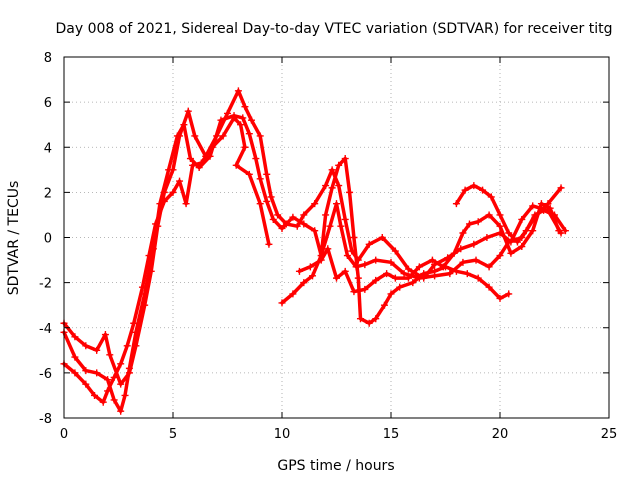  What do you see at coordinates (282, 434) in the screenshot?
I see `x-tick-label: 10` at bounding box center [282, 434].